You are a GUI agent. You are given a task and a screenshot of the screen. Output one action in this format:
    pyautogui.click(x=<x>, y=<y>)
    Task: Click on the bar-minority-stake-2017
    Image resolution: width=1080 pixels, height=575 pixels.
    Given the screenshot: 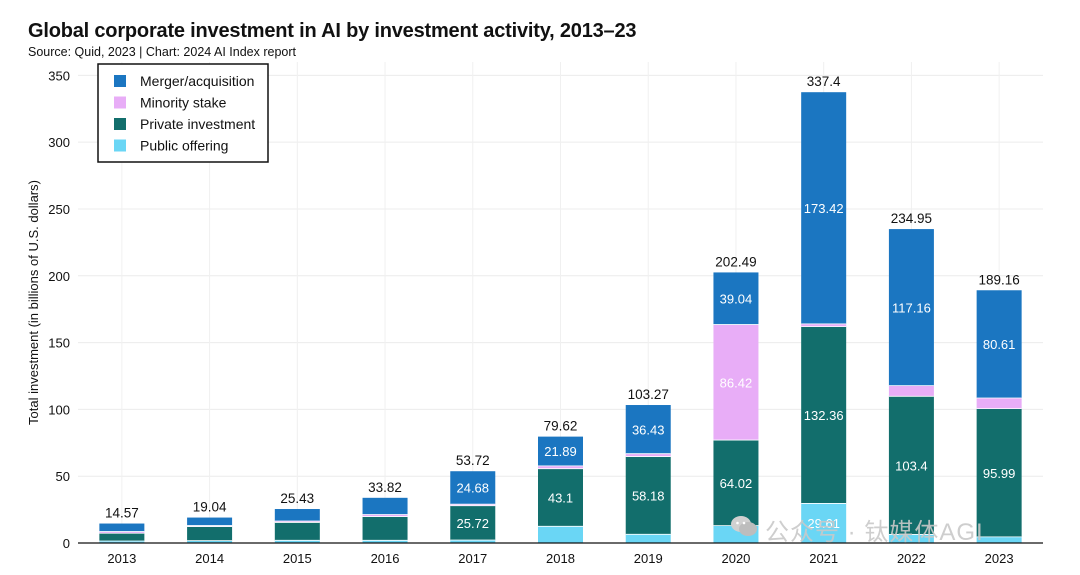 What is the action you would take?
    pyautogui.click(x=473, y=505)
    